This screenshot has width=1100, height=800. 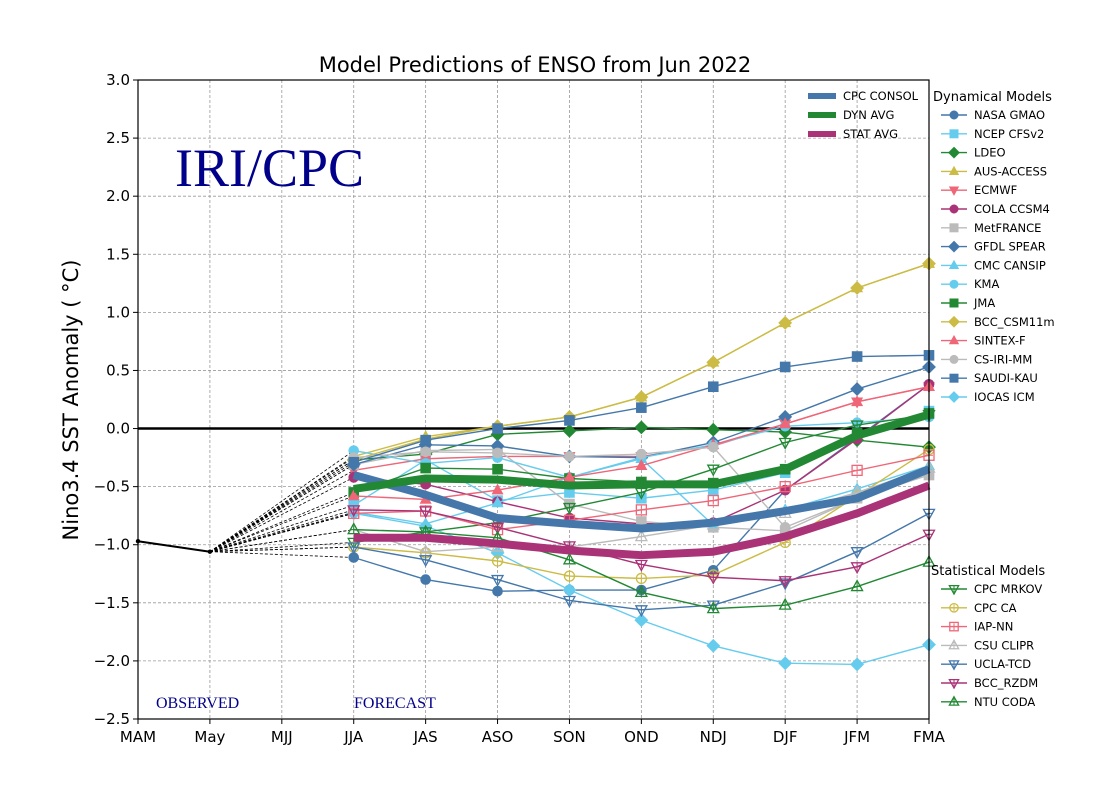 What do you see at coordinates (856, 737) in the screenshot?
I see `x-tick-label: JFM` at bounding box center [856, 737].